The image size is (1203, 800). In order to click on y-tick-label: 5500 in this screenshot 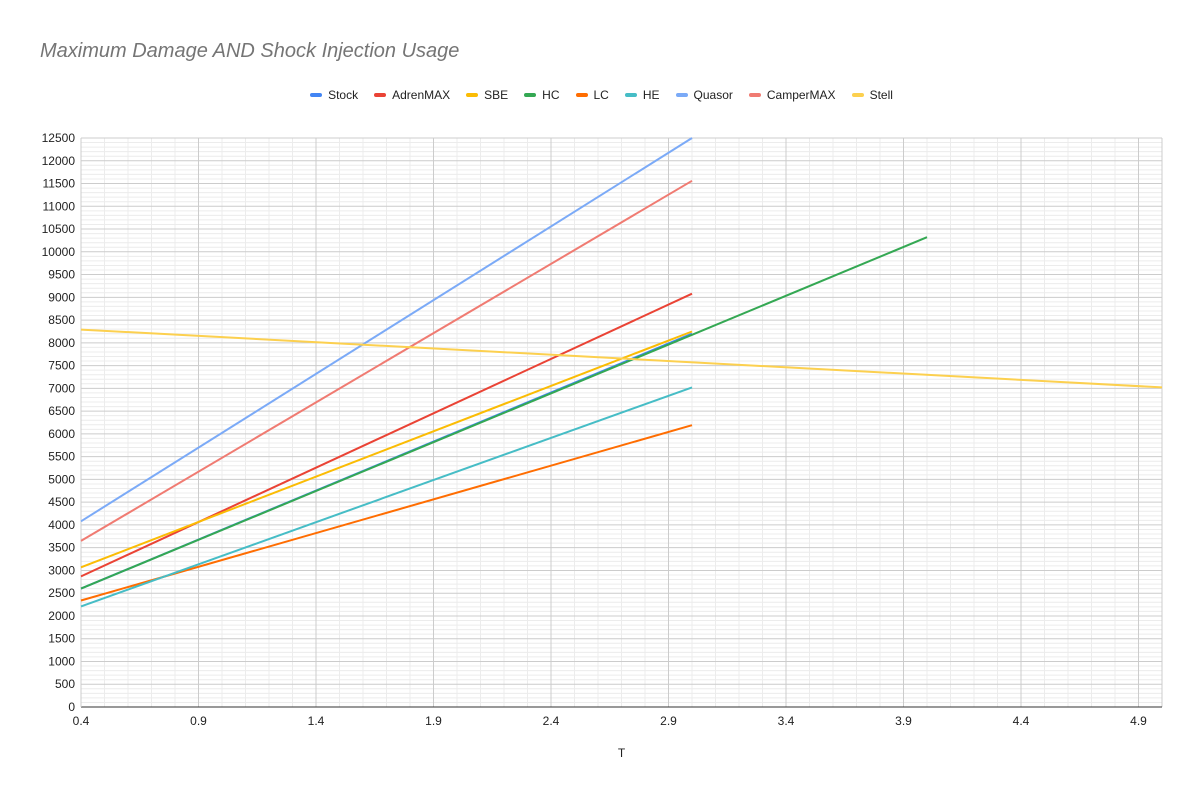, I will do `click(61, 457)`.